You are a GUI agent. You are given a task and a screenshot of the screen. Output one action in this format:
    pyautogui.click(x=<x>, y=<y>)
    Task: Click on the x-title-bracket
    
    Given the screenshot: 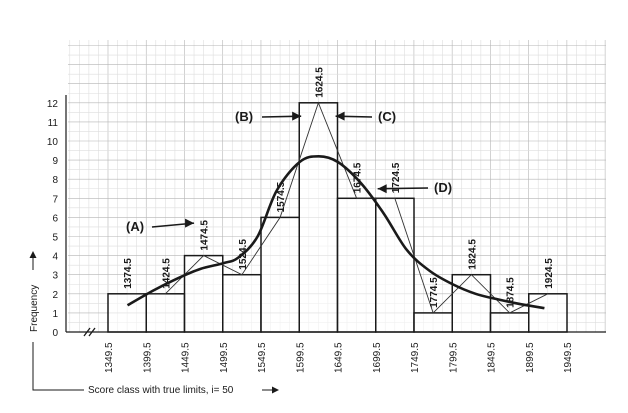 What is the action you would take?
    pyautogui.click(x=58, y=366)
    